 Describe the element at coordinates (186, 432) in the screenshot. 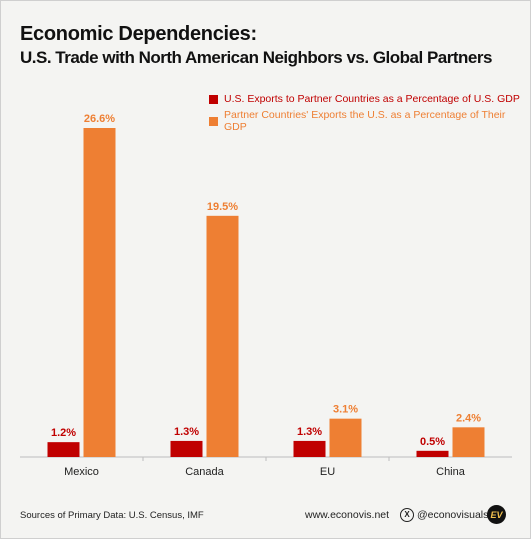

I see `data-label-canada-series-1: 1.3%` at that location.